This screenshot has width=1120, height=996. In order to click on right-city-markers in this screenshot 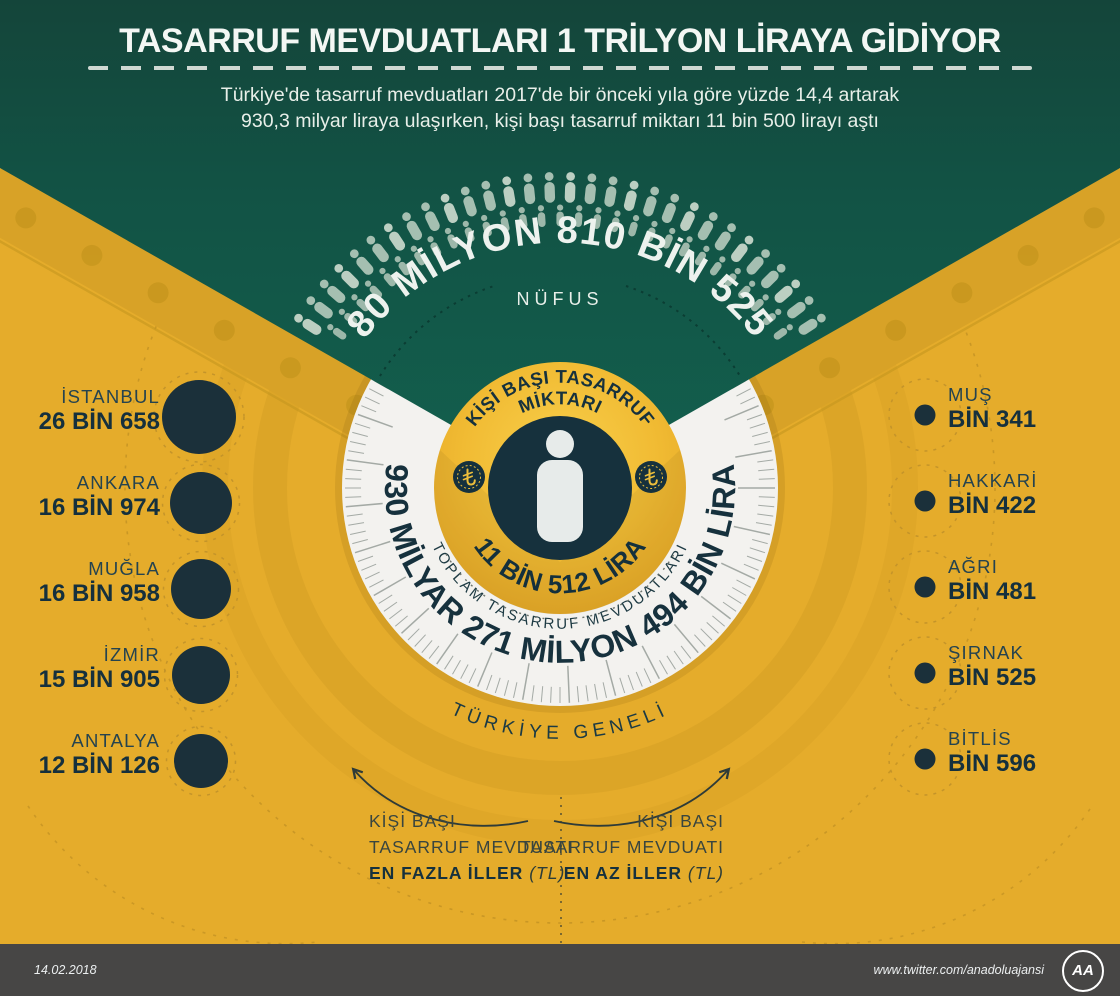, I will do `click(925, 587)`.